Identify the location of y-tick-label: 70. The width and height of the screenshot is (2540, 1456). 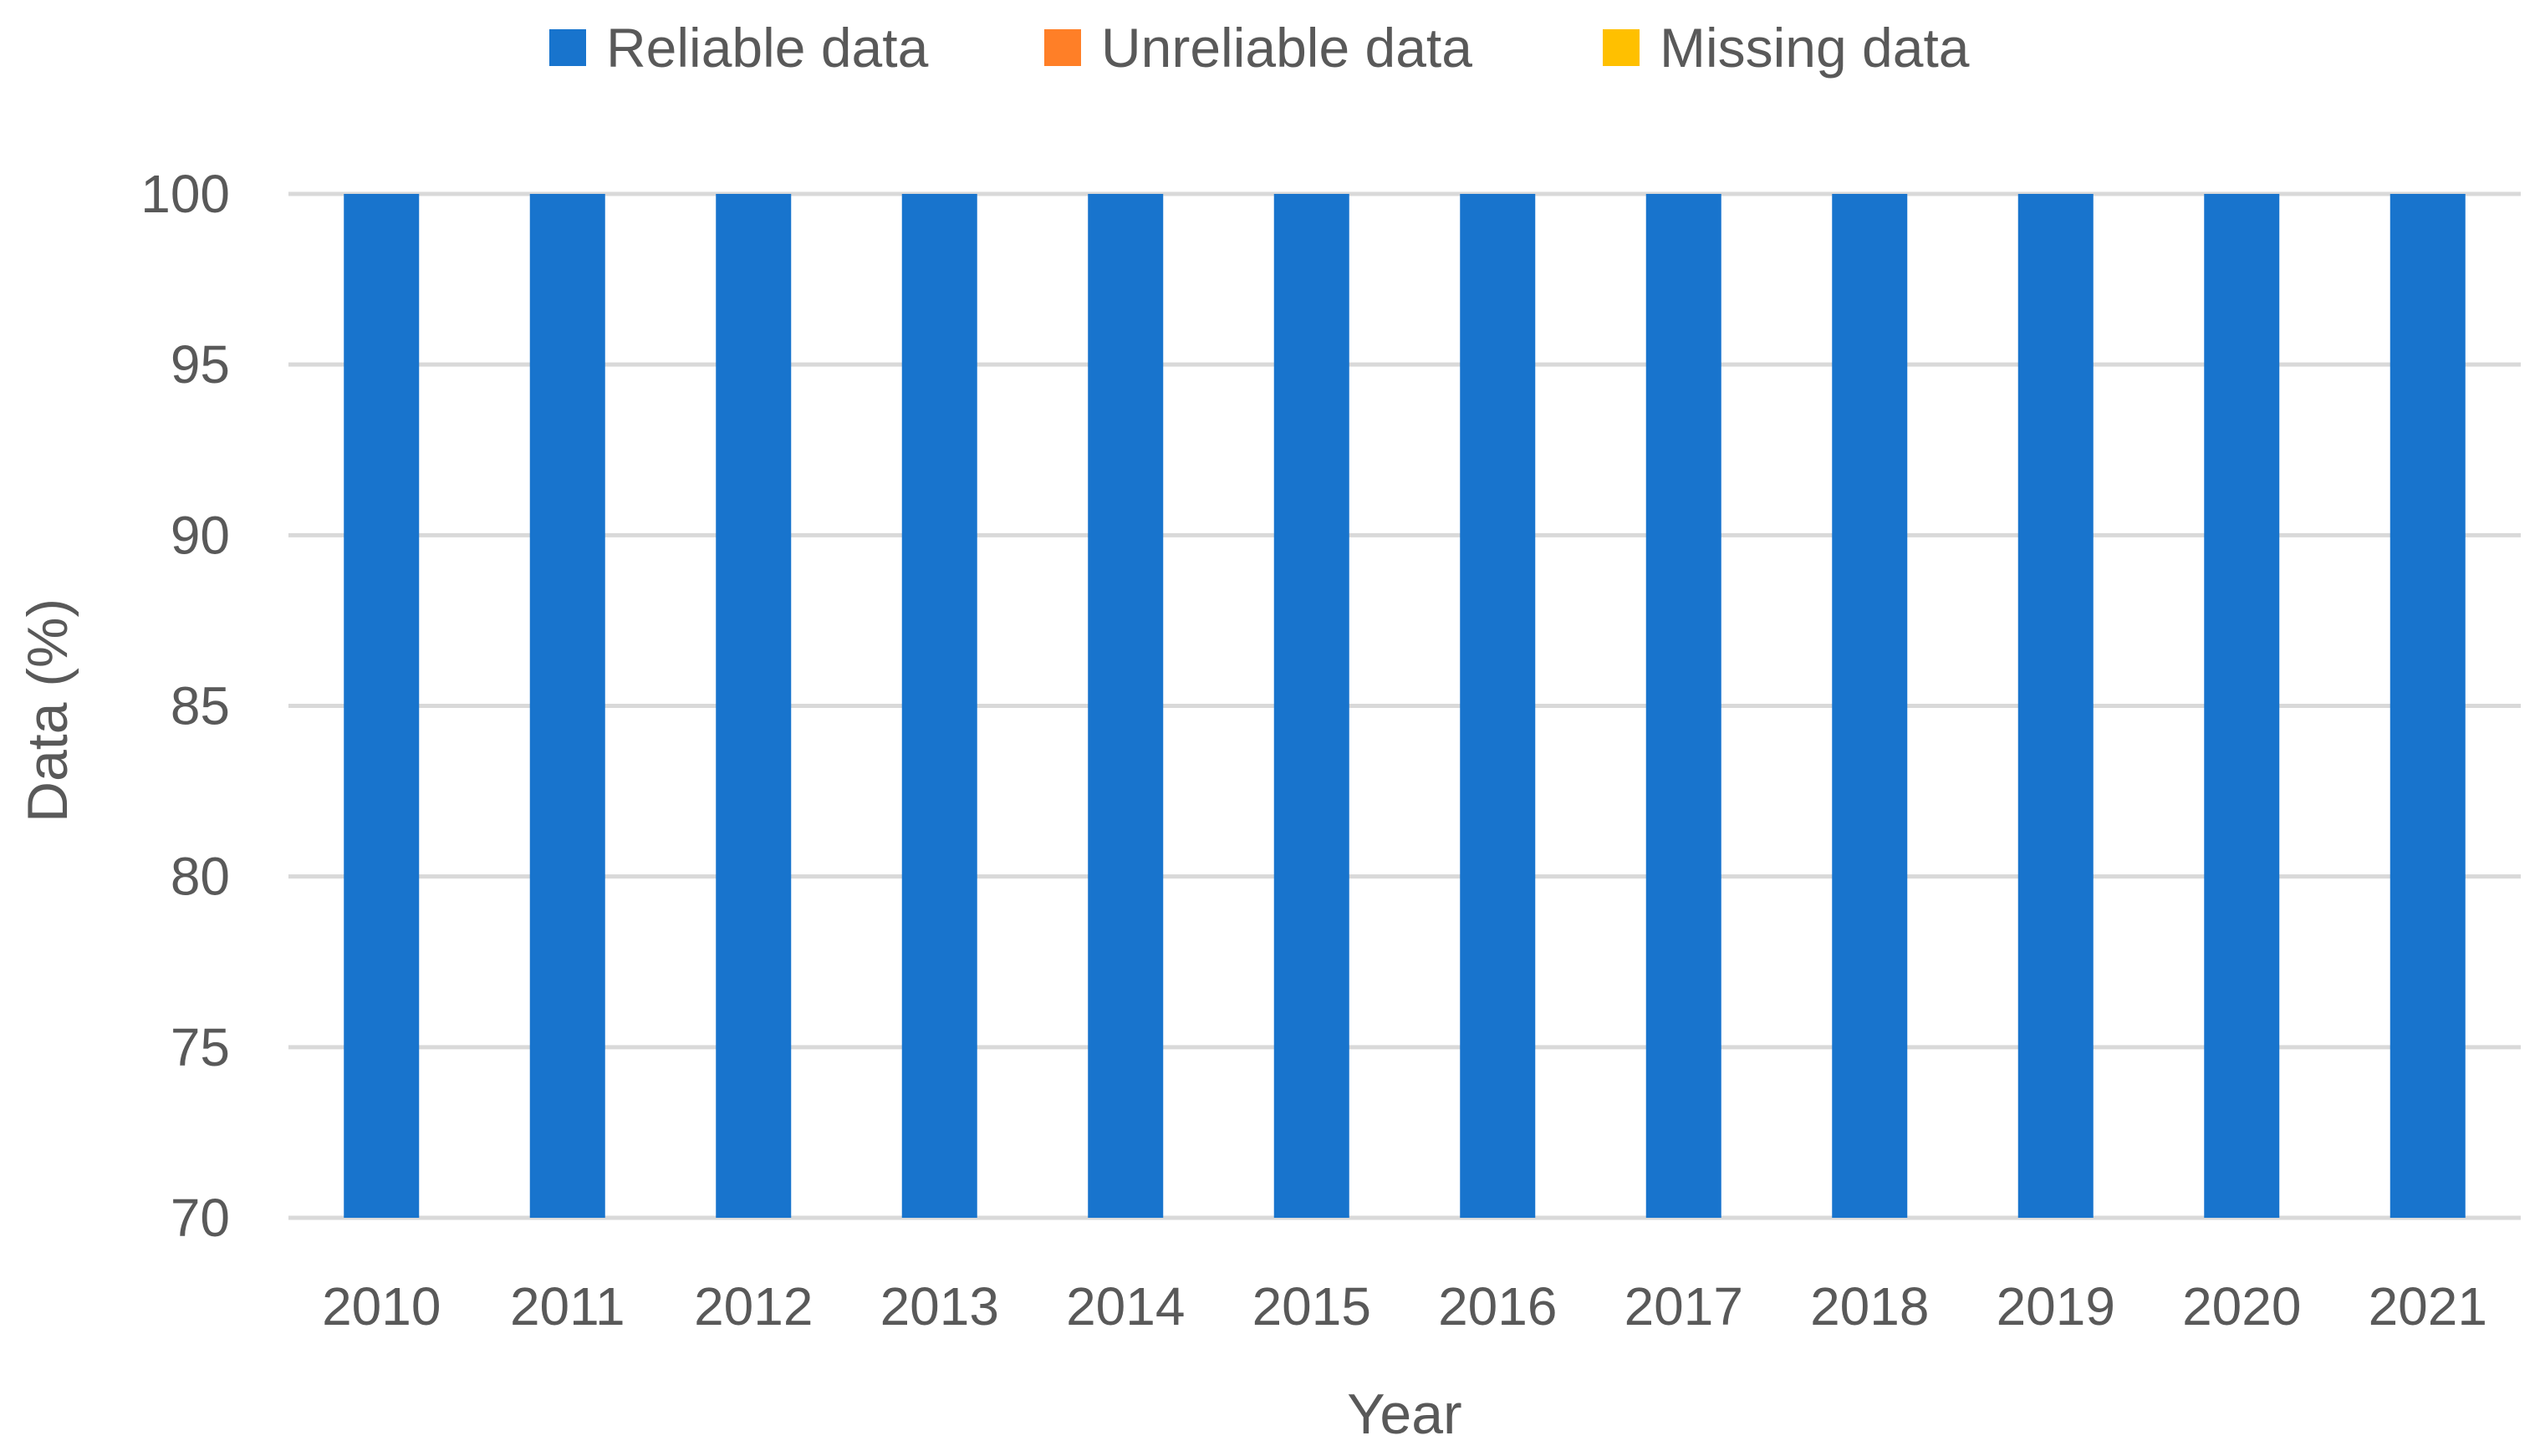
(200, 1218).